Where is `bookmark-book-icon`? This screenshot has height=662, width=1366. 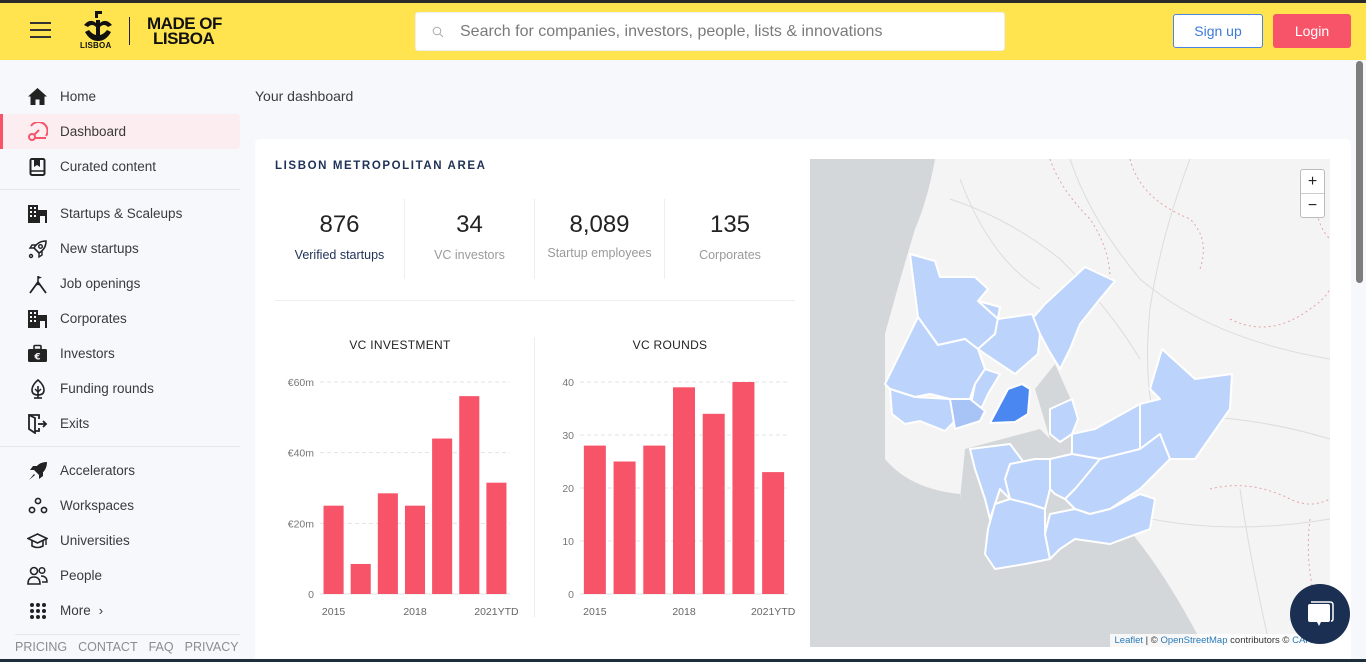
bookmark-book-icon is located at coordinates (37, 166).